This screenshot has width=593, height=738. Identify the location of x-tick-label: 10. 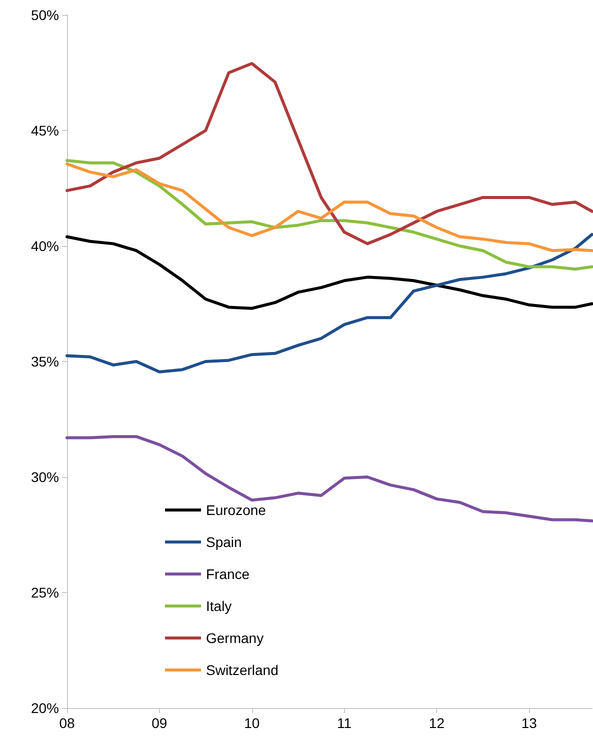
(252, 723).